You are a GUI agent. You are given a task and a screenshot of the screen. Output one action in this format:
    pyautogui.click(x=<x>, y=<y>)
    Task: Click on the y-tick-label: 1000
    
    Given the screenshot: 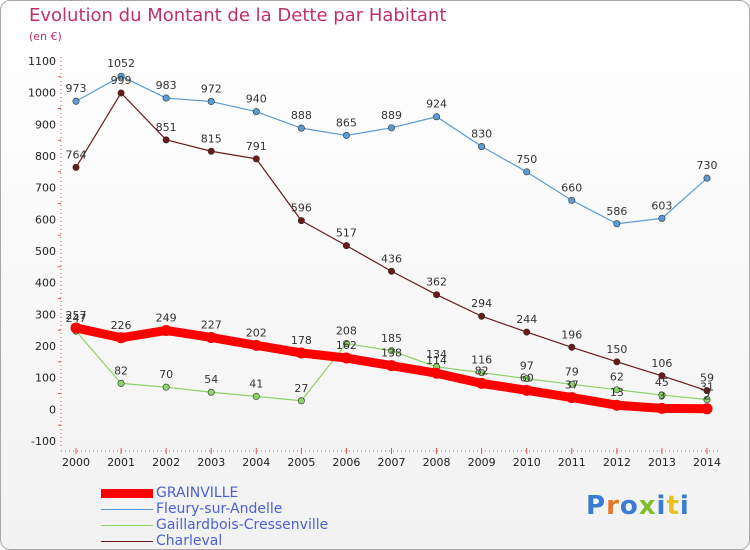 What is the action you would take?
    pyautogui.click(x=42, y=93)
    